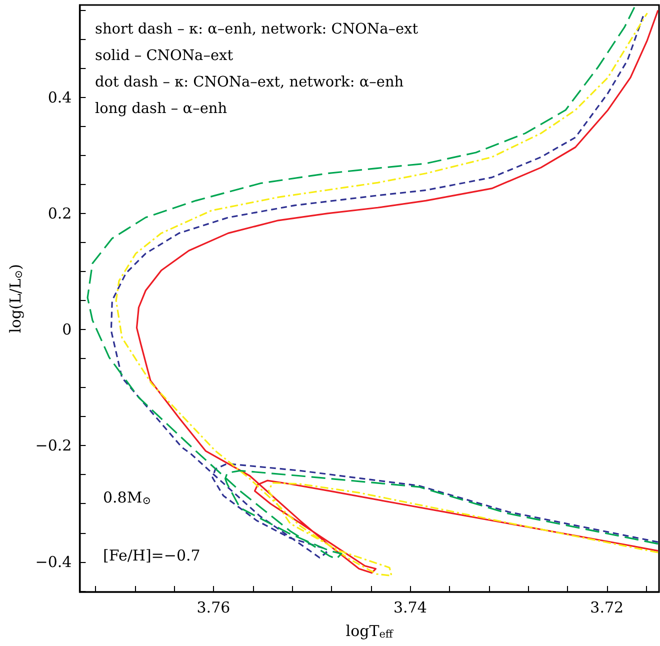 The image size is (660, 646). Describe the element at coordinates (161, 109) in the screenshot. I see `annotation: long dash – α–enh` at that location.